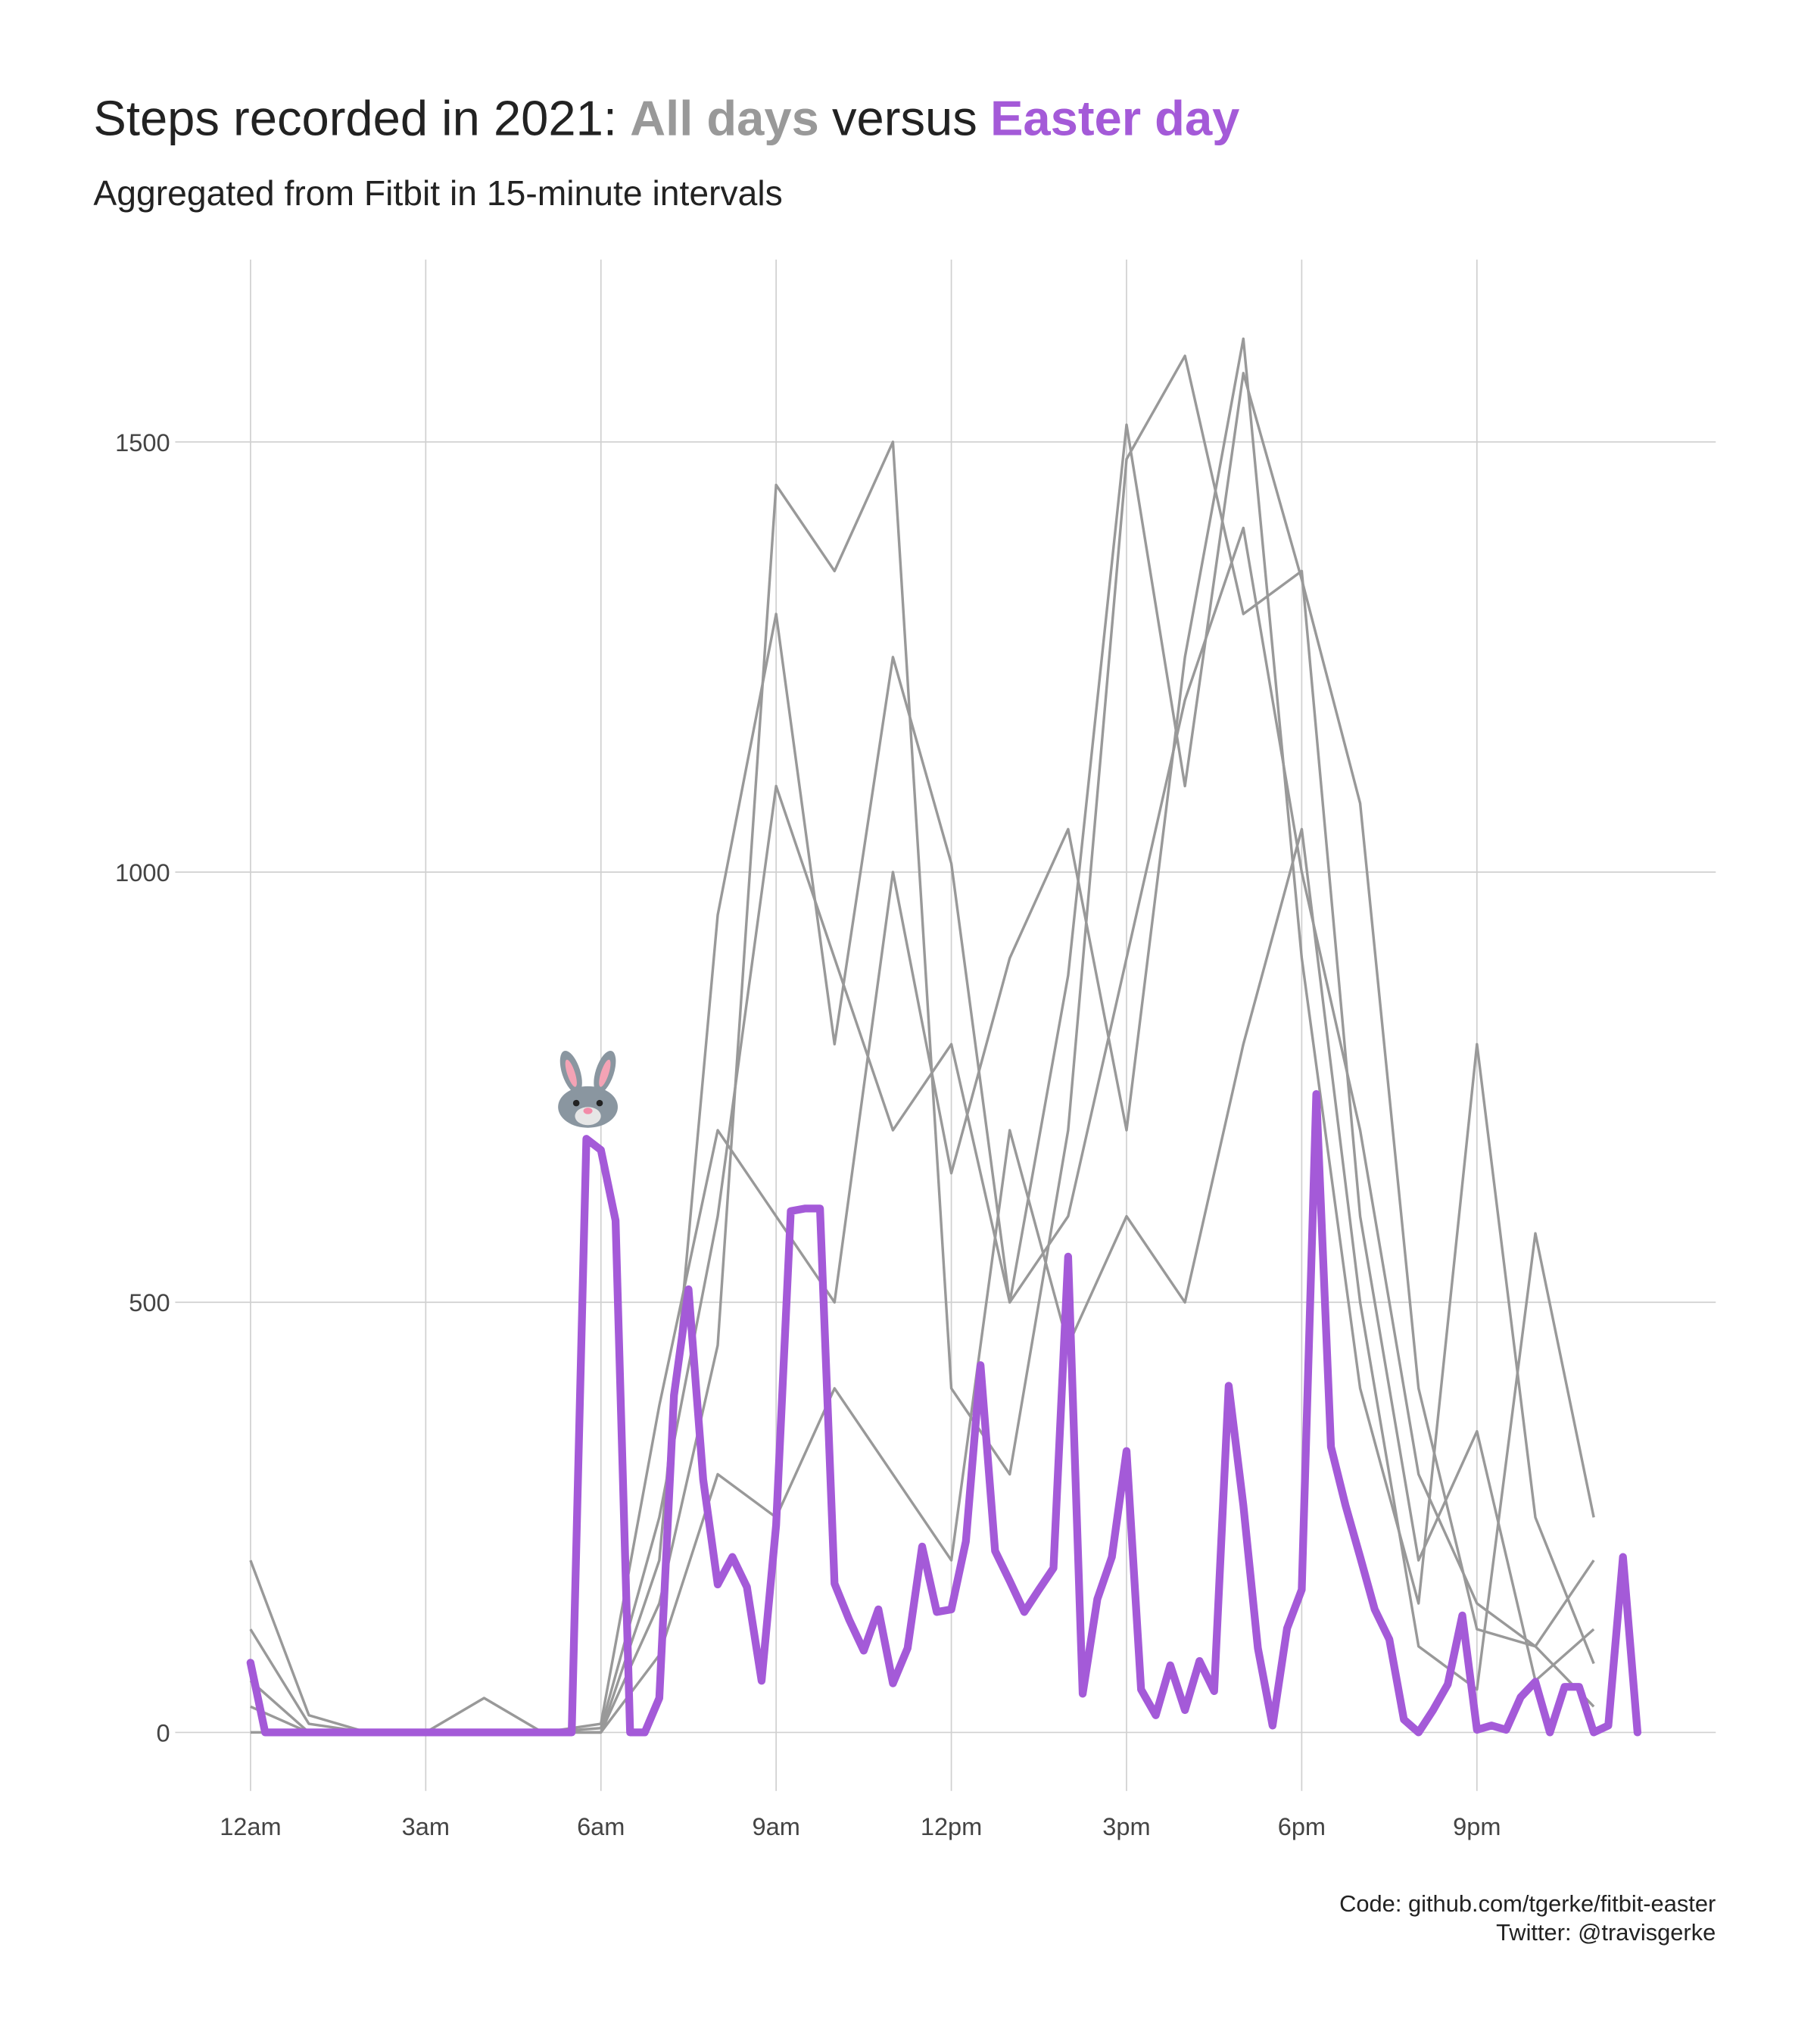  What do you see at coordinates (426, 1826) in the screenshot?
I see `x-tick-label: 3am` at bounding box center [426, 1826].